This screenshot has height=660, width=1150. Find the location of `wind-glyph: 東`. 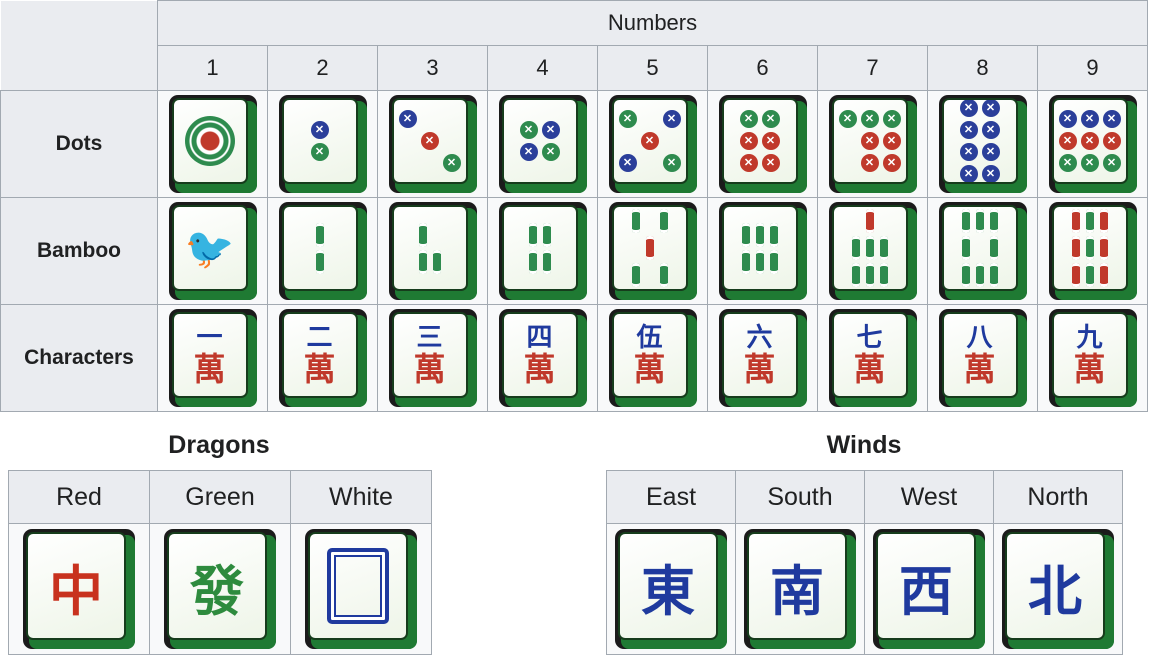

wind-glyph: 東 is located at coordinates (668, 590).